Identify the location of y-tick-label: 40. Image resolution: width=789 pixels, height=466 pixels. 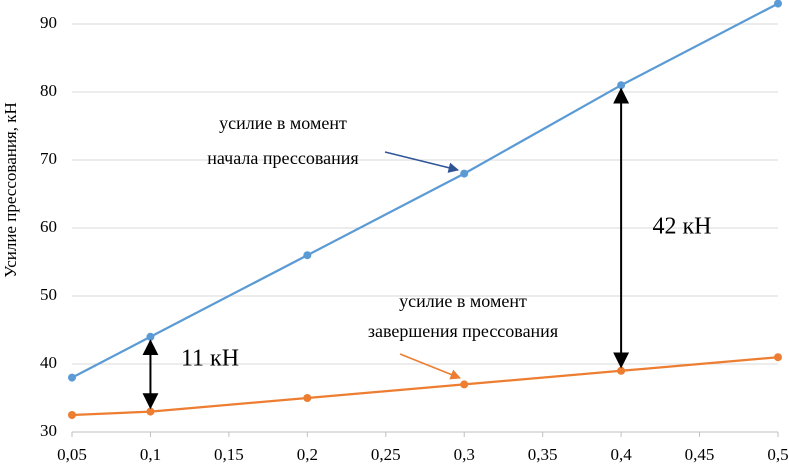
(48, 362).